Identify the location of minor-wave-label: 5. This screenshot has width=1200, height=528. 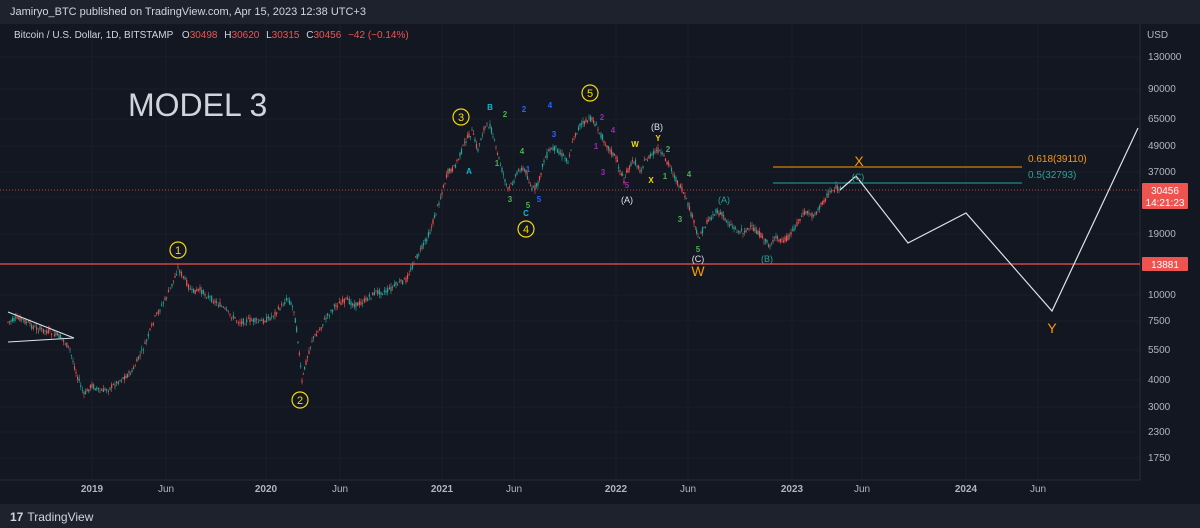
(539, 199).